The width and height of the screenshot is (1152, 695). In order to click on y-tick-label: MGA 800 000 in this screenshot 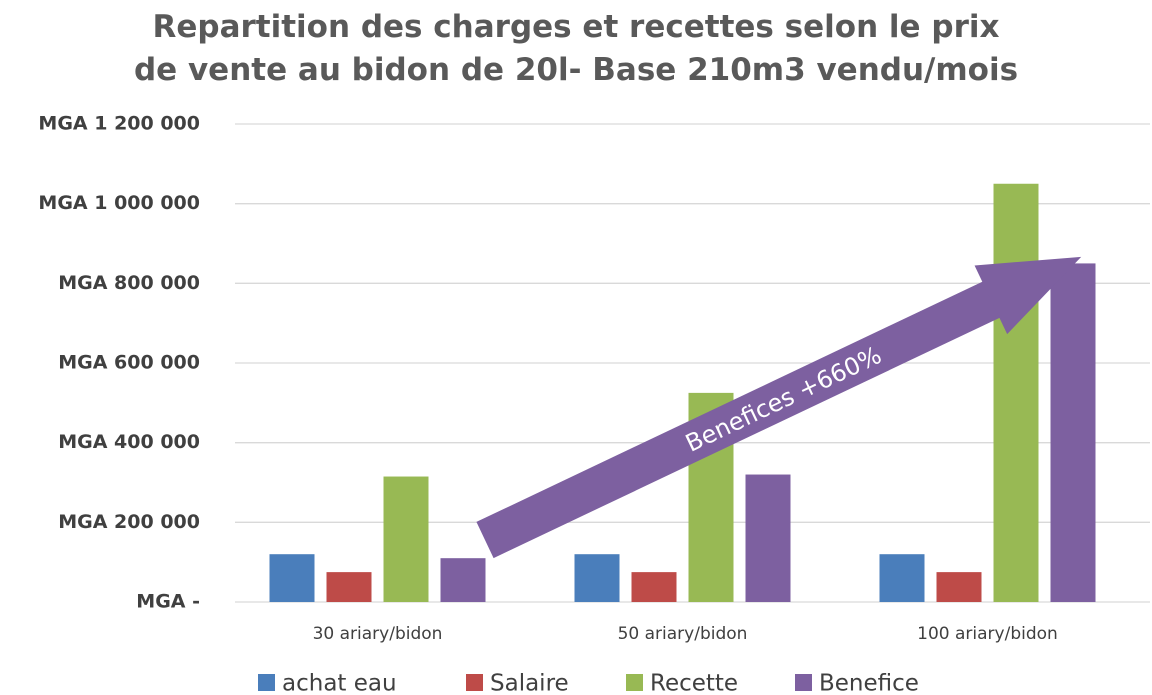, I will do `click(129, 283)`.